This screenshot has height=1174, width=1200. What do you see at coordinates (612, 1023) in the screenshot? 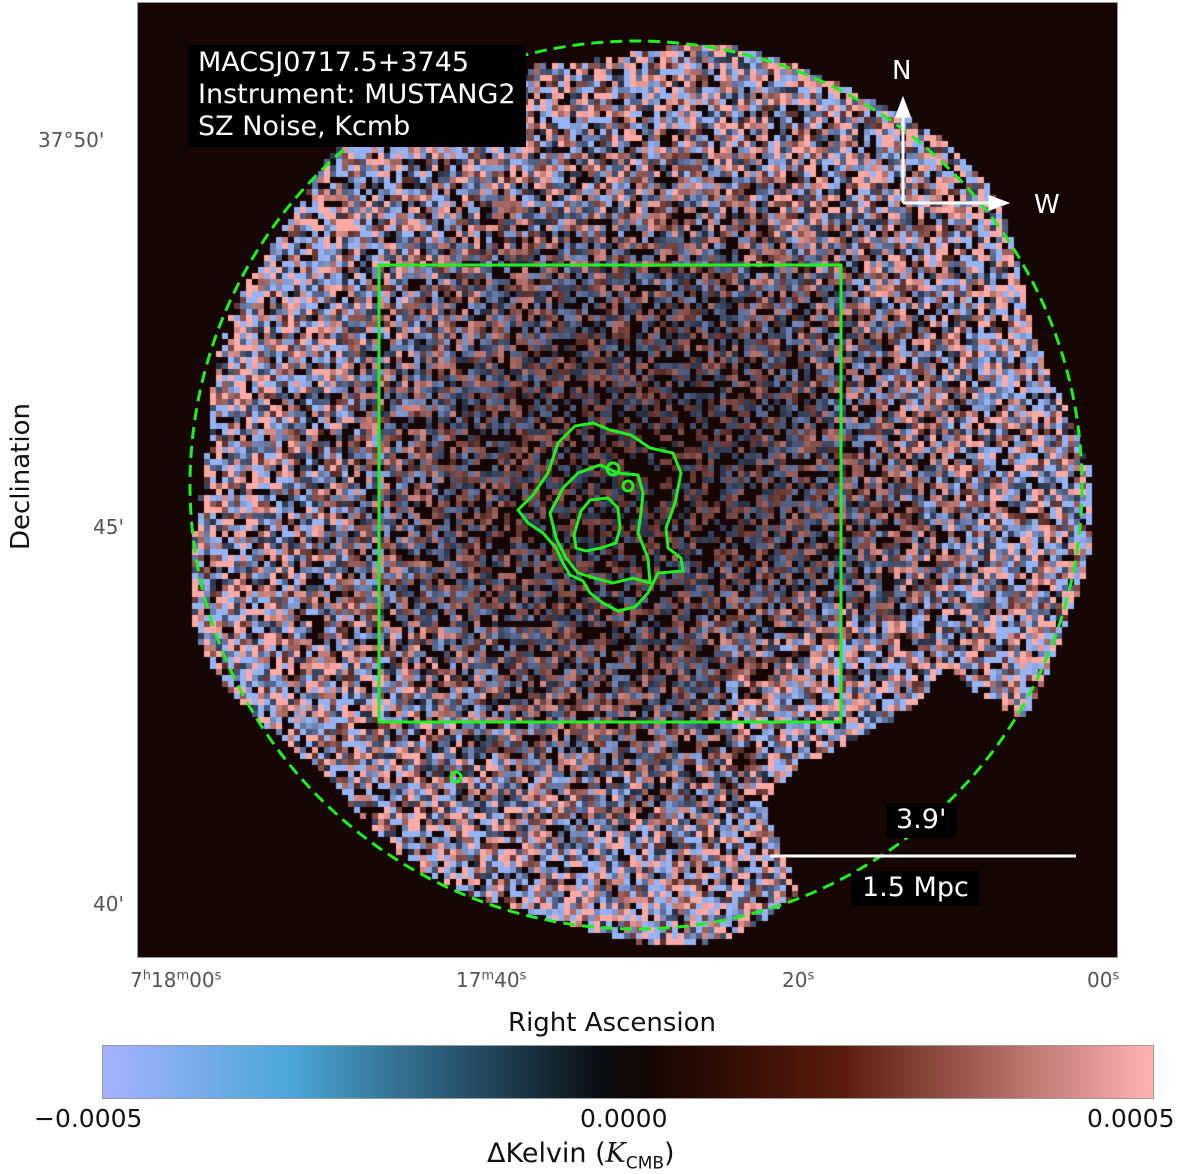
I see `x-axis-label: Right Ascension` at bounding box center [612, 1023].